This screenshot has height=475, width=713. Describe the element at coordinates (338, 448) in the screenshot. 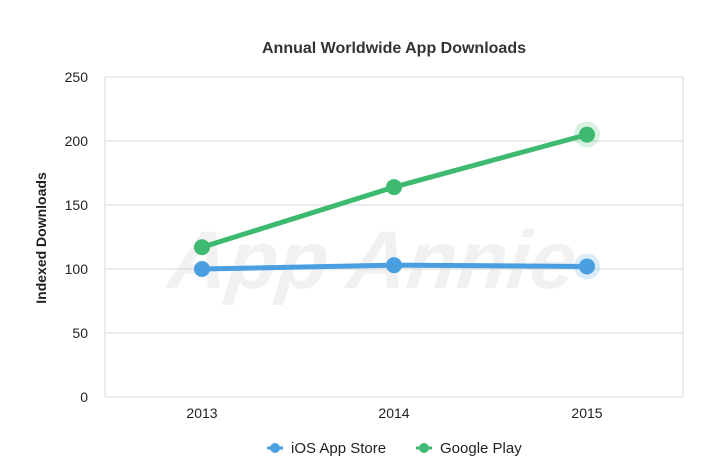

I see `legend-label: iOS App Store` at that location.